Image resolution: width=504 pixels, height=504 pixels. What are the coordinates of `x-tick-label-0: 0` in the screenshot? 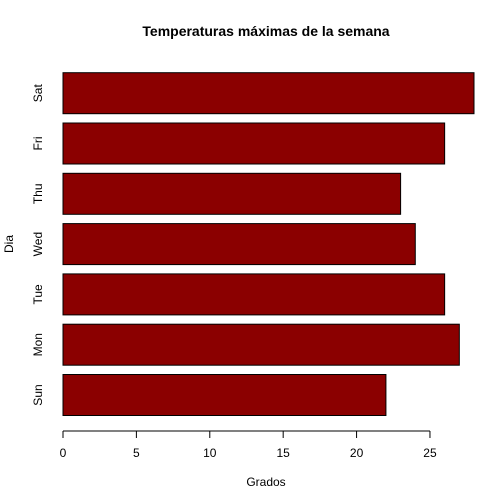 It's located at (63, 453).